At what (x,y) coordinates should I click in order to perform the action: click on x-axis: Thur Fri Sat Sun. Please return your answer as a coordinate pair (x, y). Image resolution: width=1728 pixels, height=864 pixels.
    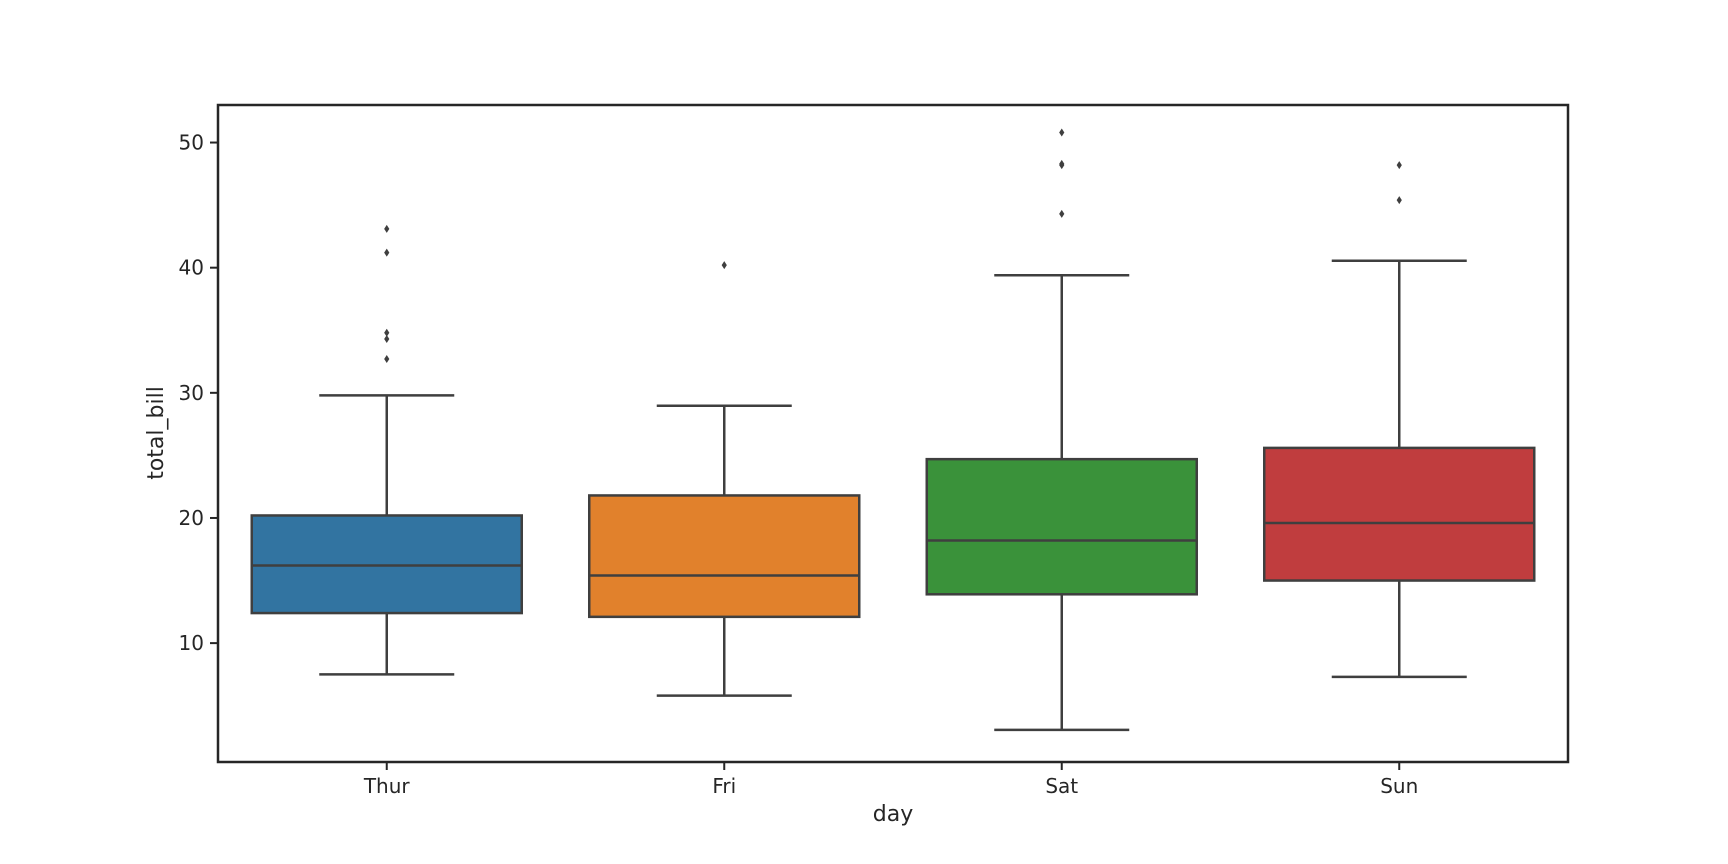
    Looking at the image, I should click on (890, 780).